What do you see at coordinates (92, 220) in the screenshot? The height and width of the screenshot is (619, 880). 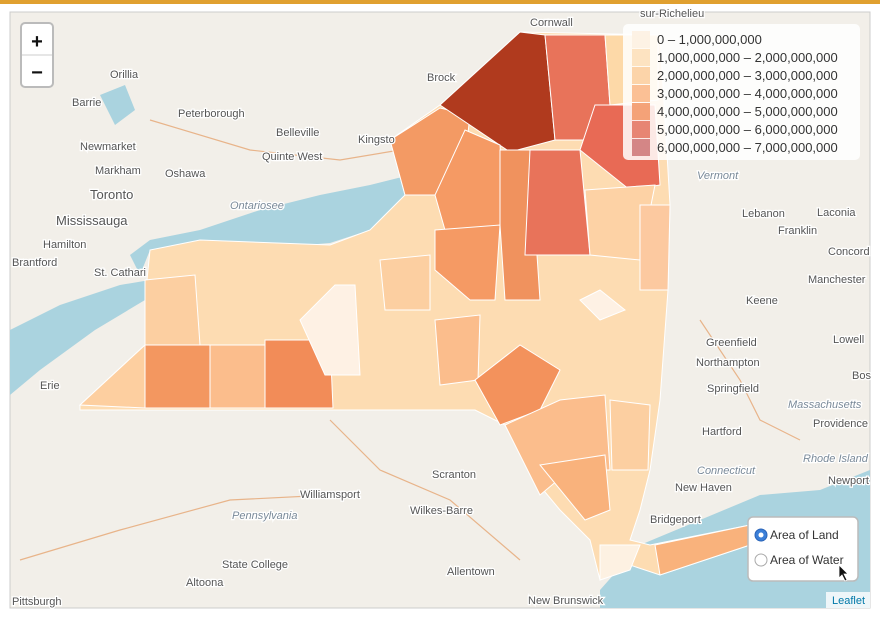 I see `place-label: Mississauga` at bounding box center [92, 220].